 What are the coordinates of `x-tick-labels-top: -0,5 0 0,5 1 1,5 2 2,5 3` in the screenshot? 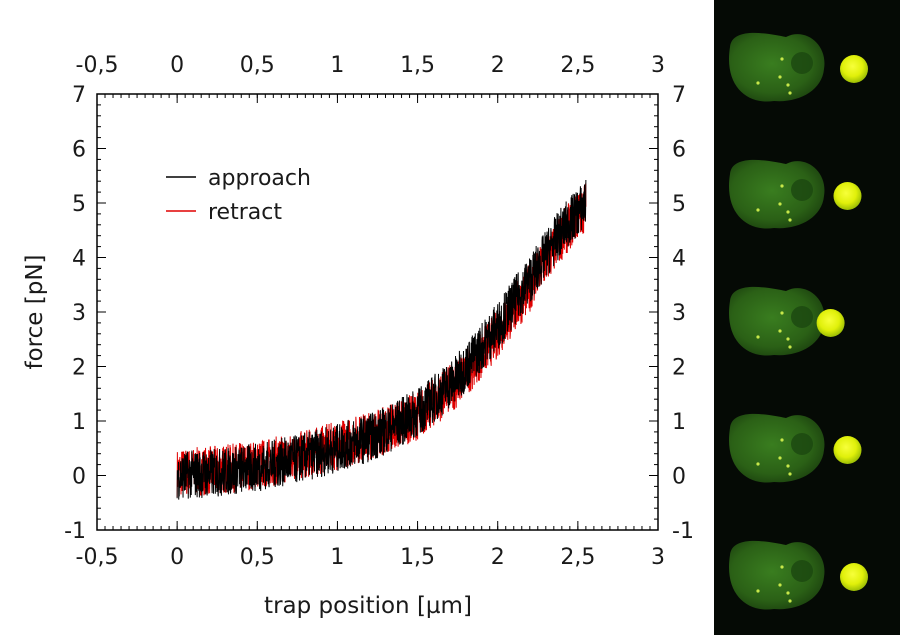 It's located at (370, 65).